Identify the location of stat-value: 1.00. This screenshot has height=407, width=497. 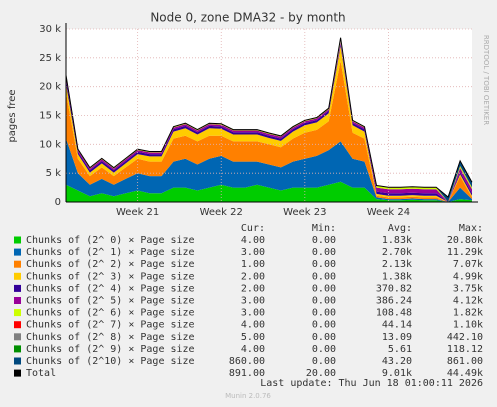
(253, 264).